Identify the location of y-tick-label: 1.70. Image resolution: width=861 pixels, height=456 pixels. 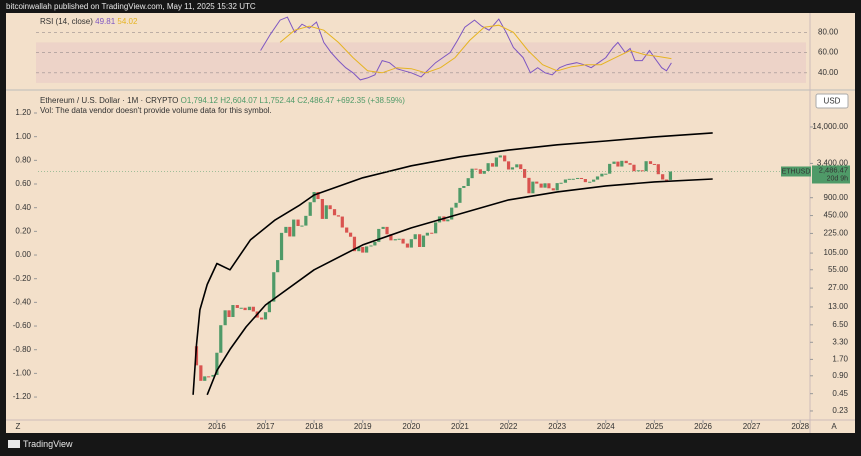
(840, 359).